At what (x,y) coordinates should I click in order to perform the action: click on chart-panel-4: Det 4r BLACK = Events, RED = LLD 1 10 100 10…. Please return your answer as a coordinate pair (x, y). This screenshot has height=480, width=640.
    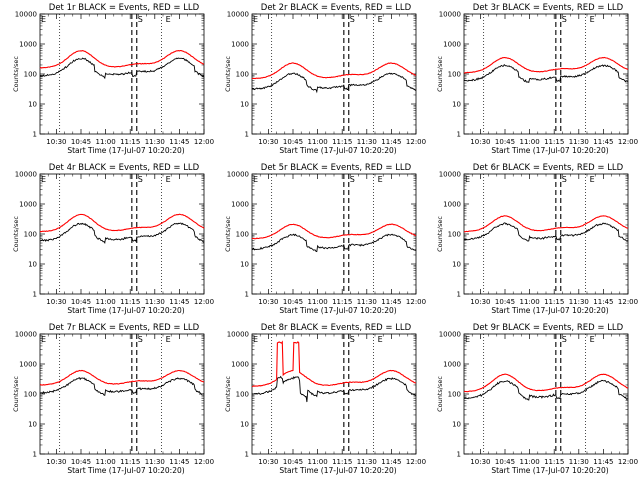
    Looking at the image, I should click on (113, 239).